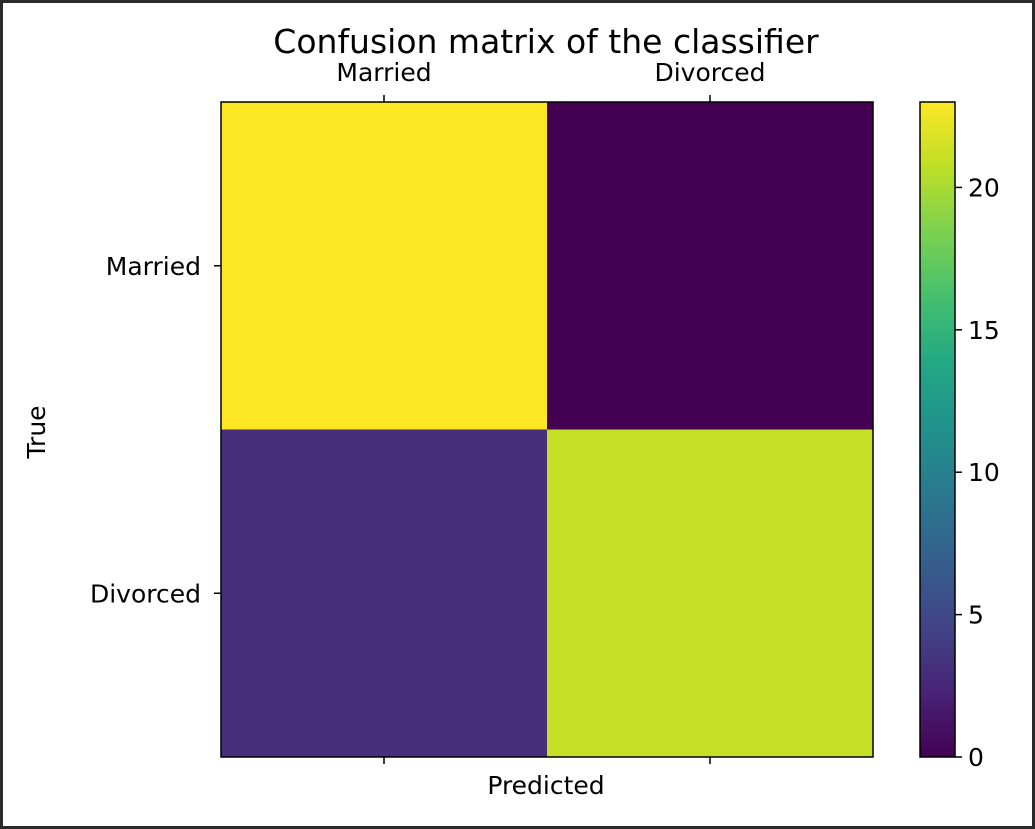 Image resolution: width=1035 pixels, height=829 pixels. I want to click on colorbar-gradient, so click(937, 429).